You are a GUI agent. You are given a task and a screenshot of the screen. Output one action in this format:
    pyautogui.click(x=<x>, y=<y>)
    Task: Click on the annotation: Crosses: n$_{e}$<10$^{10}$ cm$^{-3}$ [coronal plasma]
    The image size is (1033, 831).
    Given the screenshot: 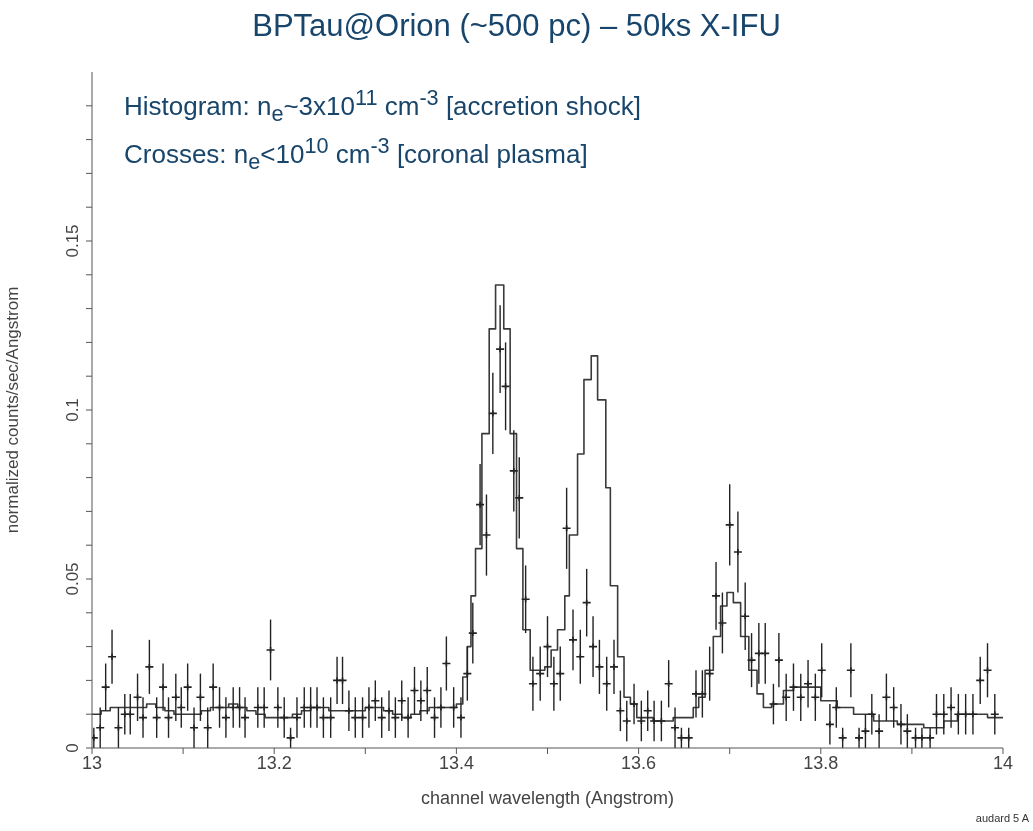 What is the action you would take?
    pyautogui.click(x=356, y=153)
    